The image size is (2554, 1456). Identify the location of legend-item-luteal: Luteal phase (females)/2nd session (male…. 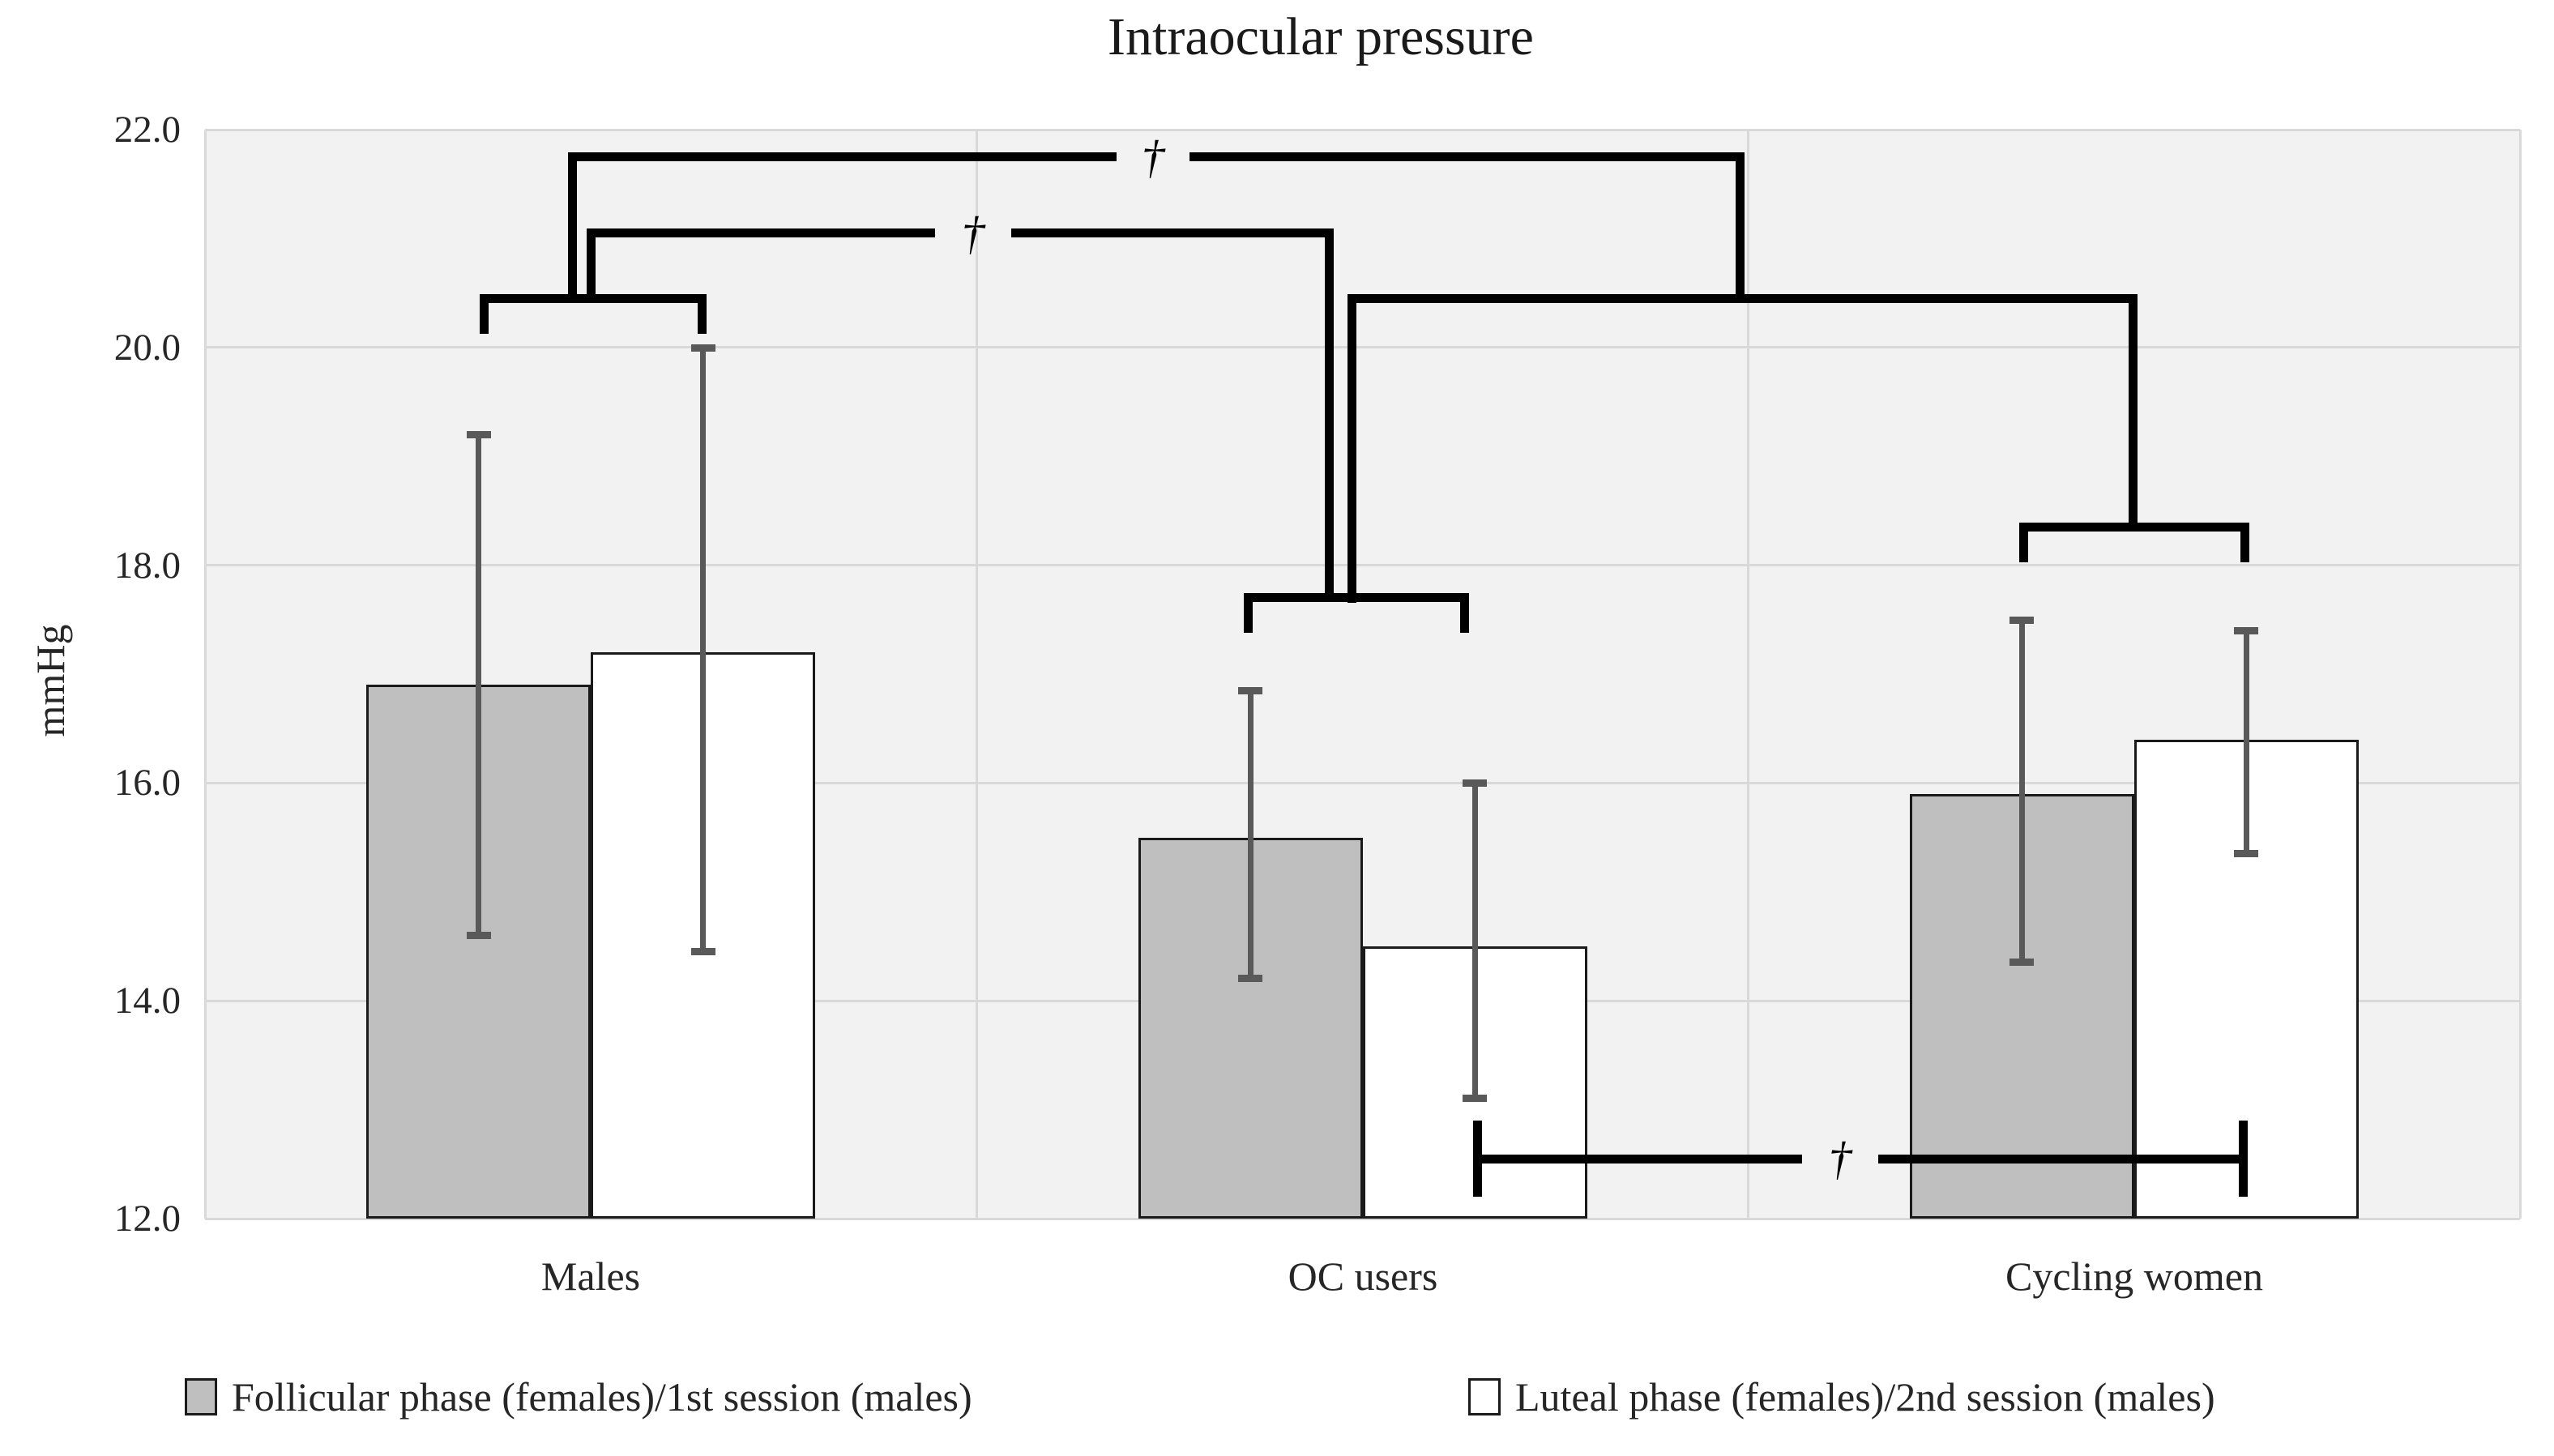
(1841, 1397).